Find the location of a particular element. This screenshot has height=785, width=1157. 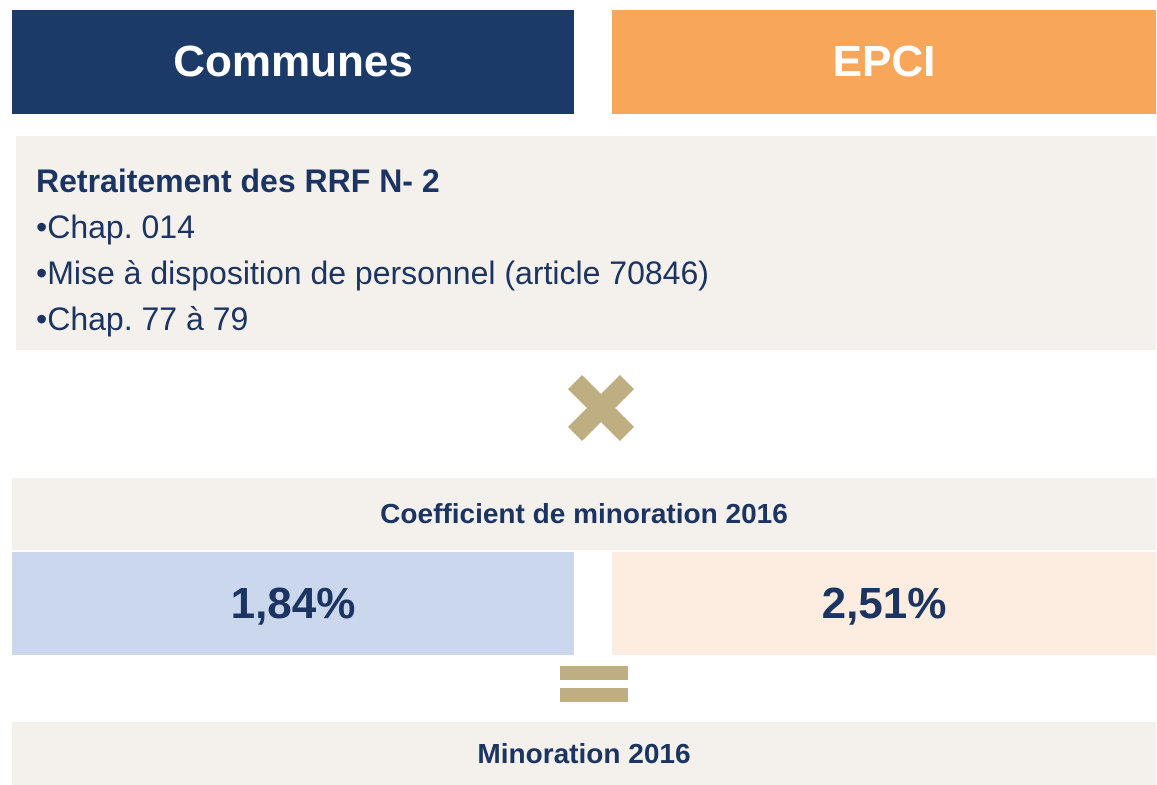

header-left: Communes is located at coordinates (293, 62).